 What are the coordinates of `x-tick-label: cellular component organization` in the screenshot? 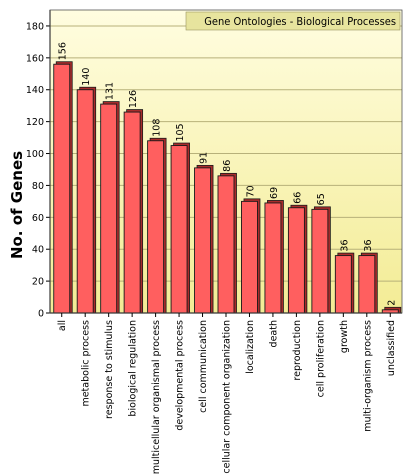 It's located at (227, 397).